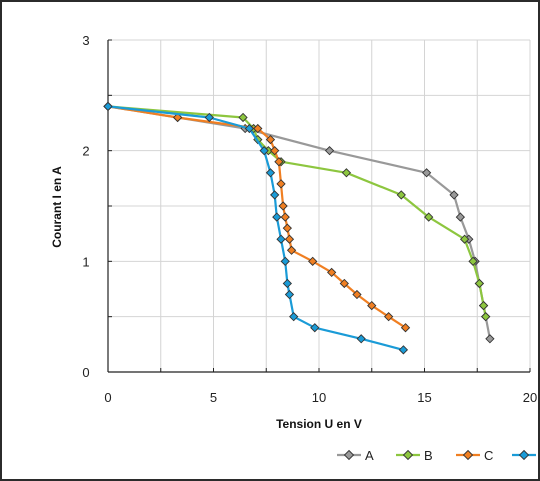 The height and width of the screenshot is (481, 540). Describe the element at coordinates (85, 372) in the screenshot. I see `y-tick-label: 0` at that location.